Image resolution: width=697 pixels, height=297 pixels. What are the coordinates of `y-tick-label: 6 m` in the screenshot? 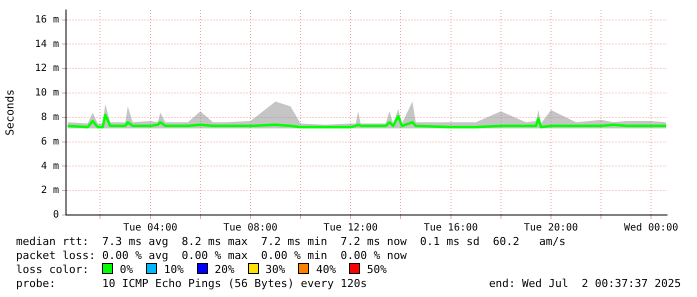 It's located at (49, 142).